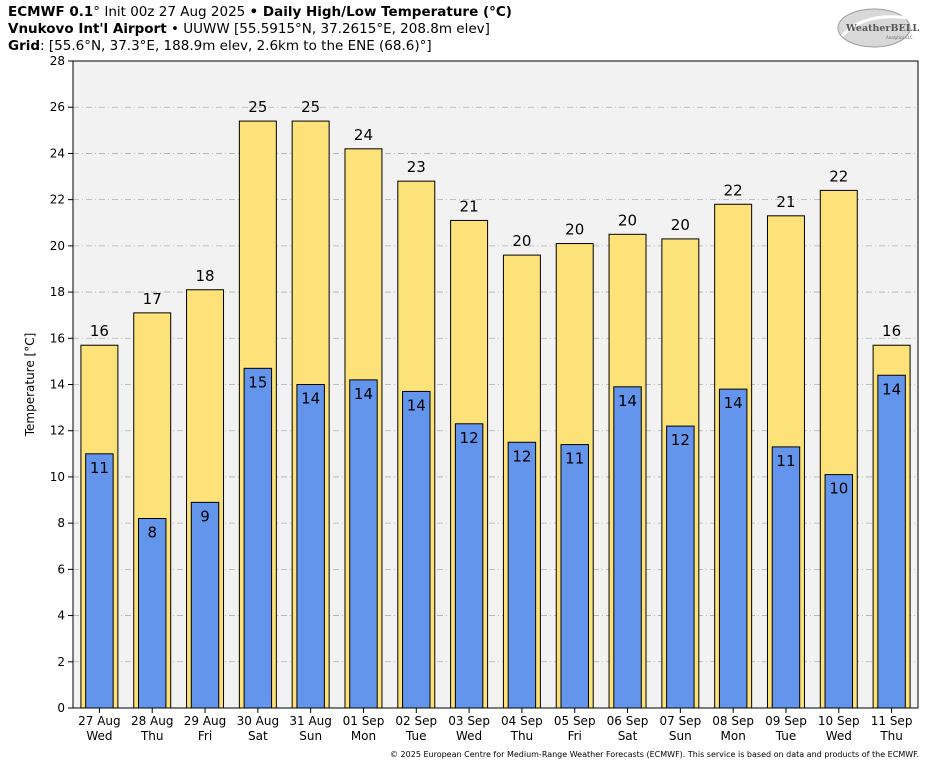 The height and width of the screenshot is (768, 935). What do you see at coordinates (204, 276) in the screenshot?
I see `high-temp-label: 18` at bounding box center [204, 276].